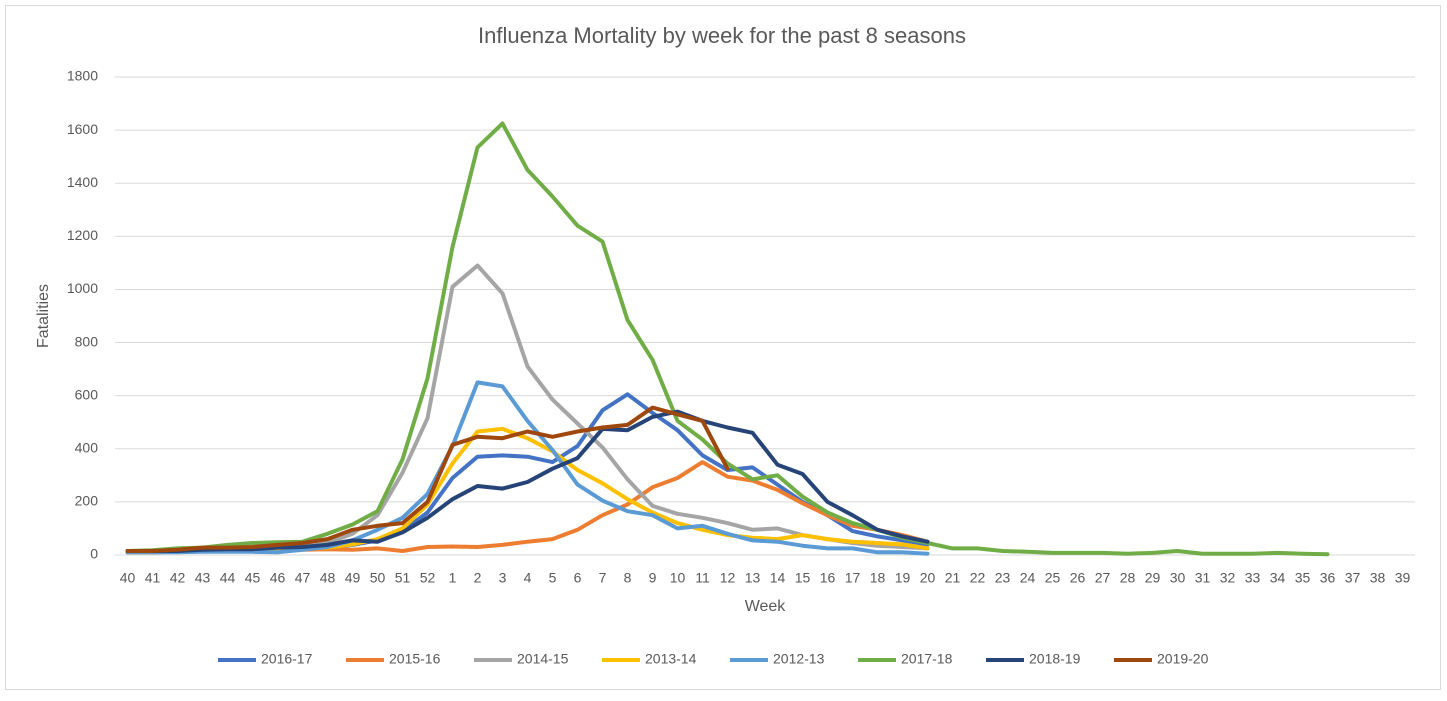 Image resolution: width=1447 pixels, height=701 pixels. I want to click on y-tick-label: 400, so click(87, 447).